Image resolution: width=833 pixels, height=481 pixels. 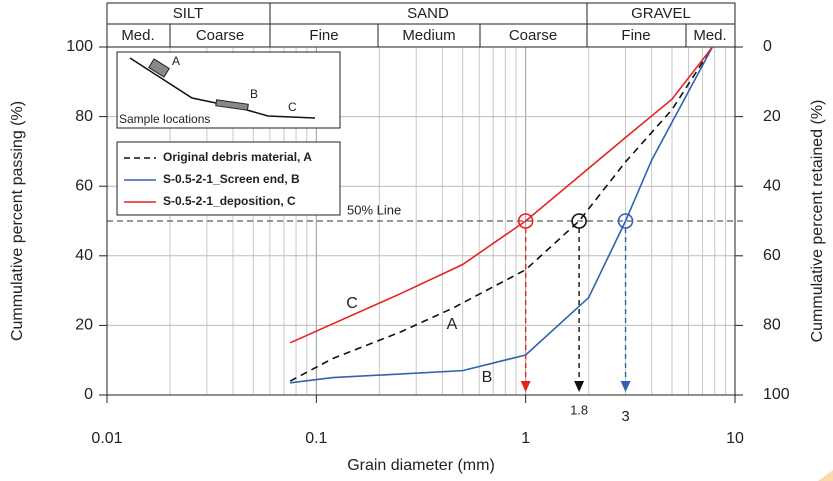 I want to click on legend-label: S-0.5-2-1_Screen end, B, so click(x=231, y=179).